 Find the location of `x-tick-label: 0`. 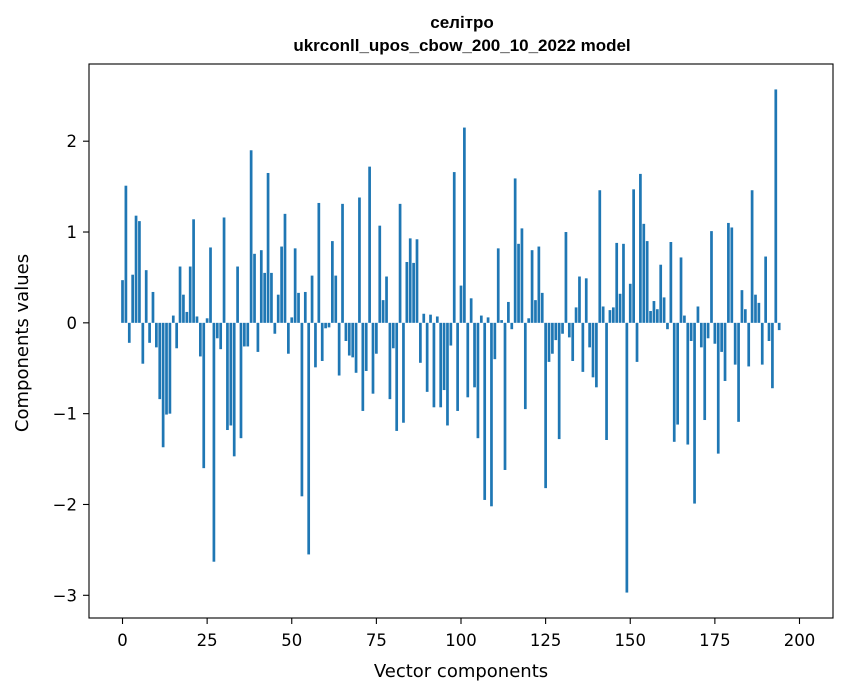

x-tick-label: 0 is located at coordinates (122, 640).